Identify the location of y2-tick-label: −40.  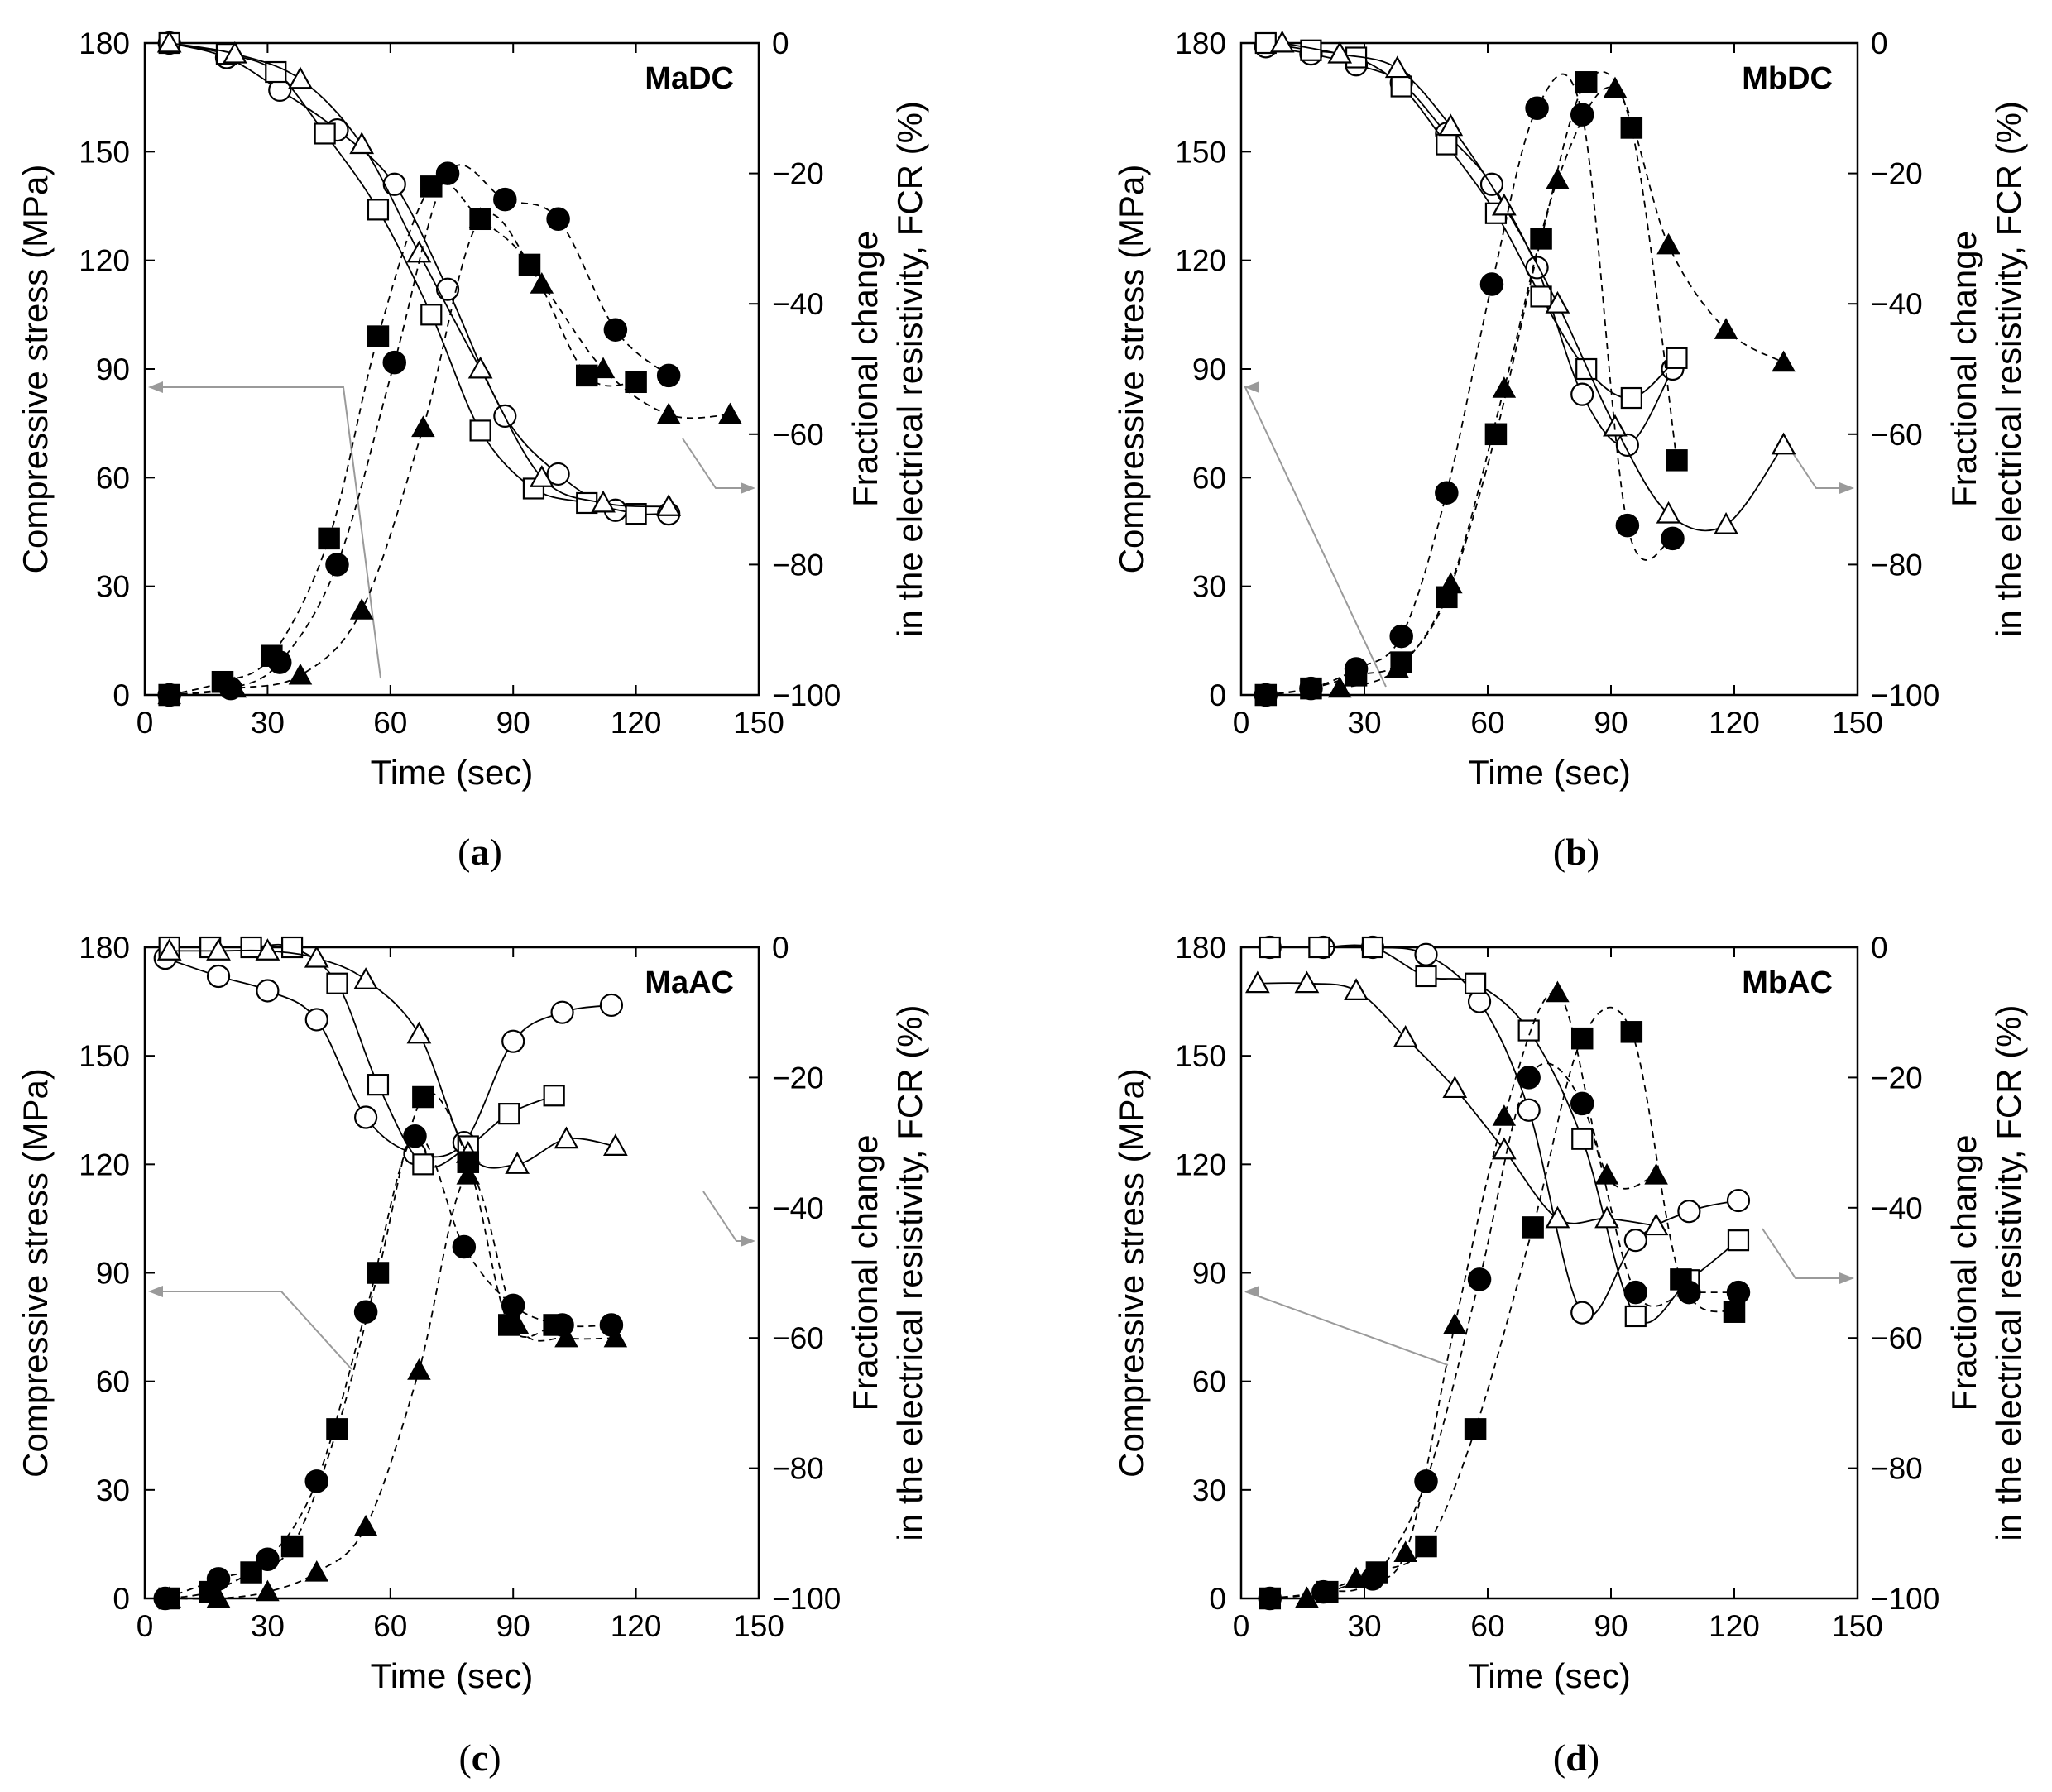
(798, 1208).